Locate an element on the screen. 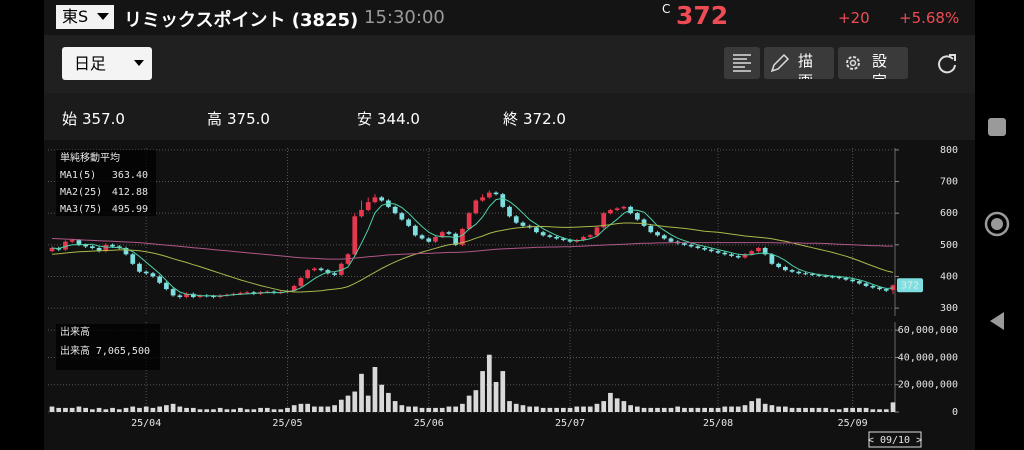  ohlc-label: 始 is located at coordinates (70, 119).